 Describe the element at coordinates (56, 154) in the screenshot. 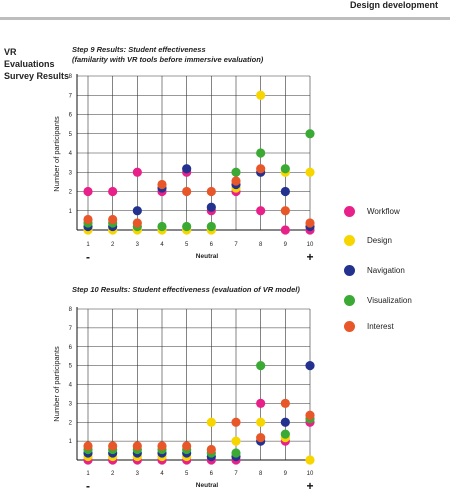

I see `chart1-ylabel: Number of participants` at that location.